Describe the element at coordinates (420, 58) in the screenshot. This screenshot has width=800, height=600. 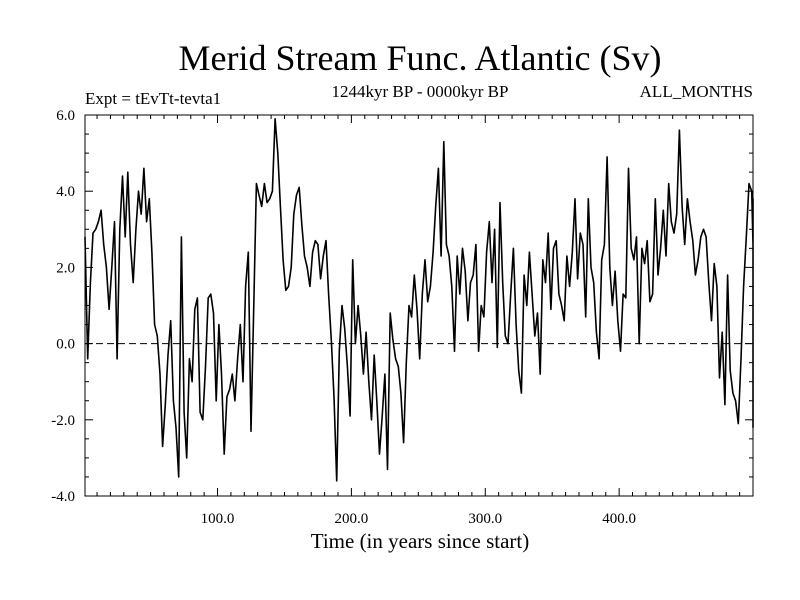
I see `chart-title: Merid Stream Func. Atlantic (Sv)` at that location.